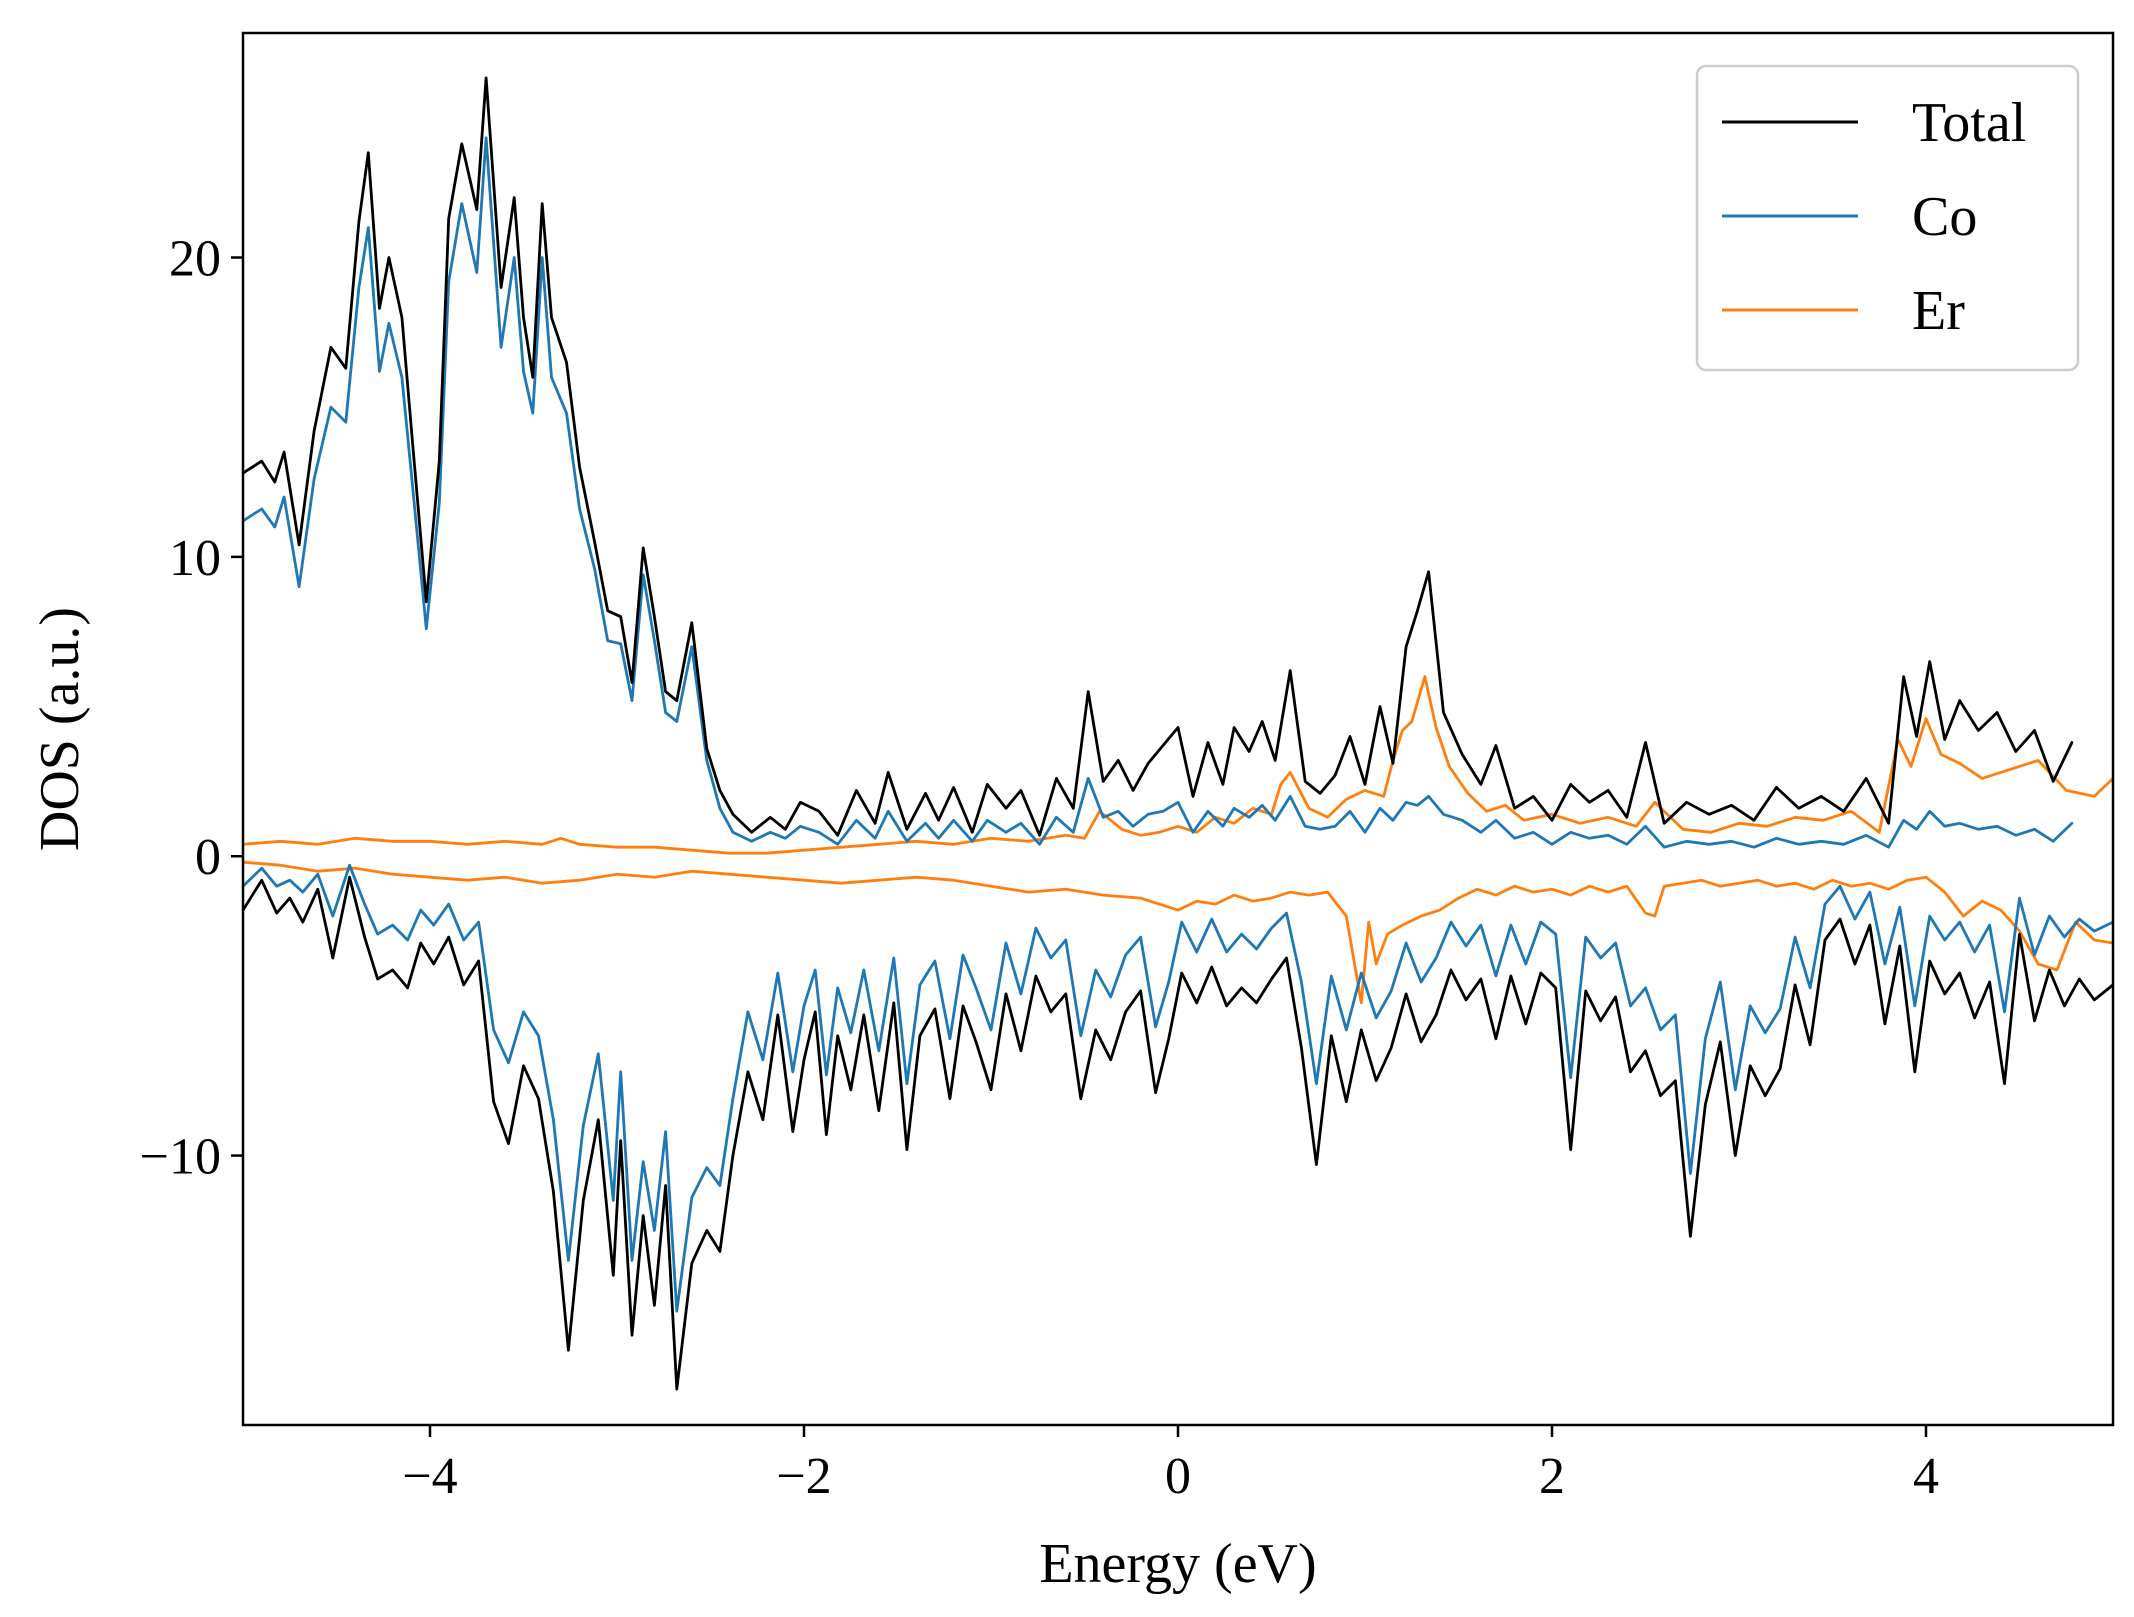 The image size is (2134, 1617). Describe the element at coordinates (60, 729) in the screenshot. I see `y-axis-label: DOS (a.u.)` at that location.